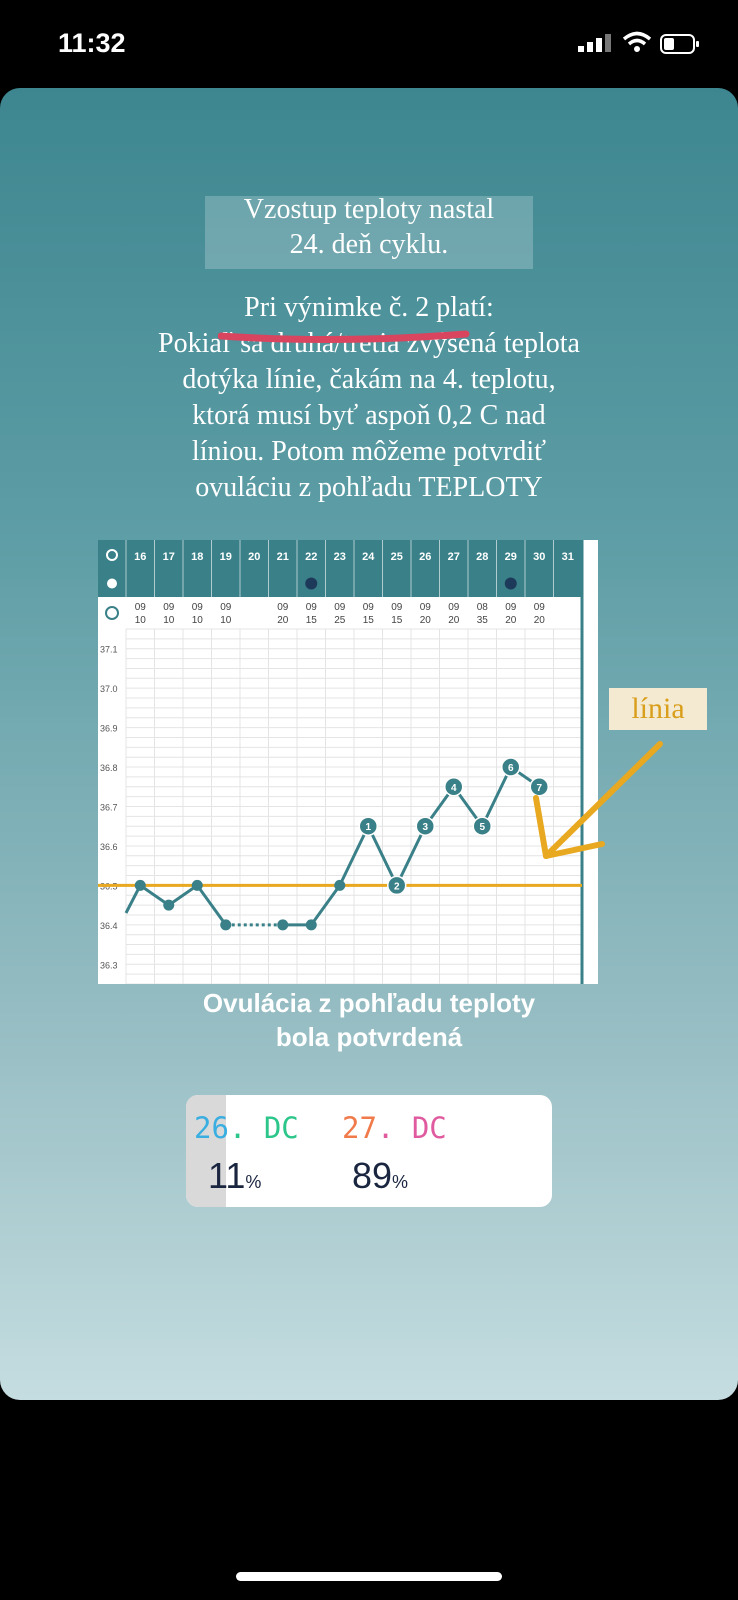  Describe the element at coordinates (425, 827) in the screenshot. I see `data-point-label: 3` at that location.